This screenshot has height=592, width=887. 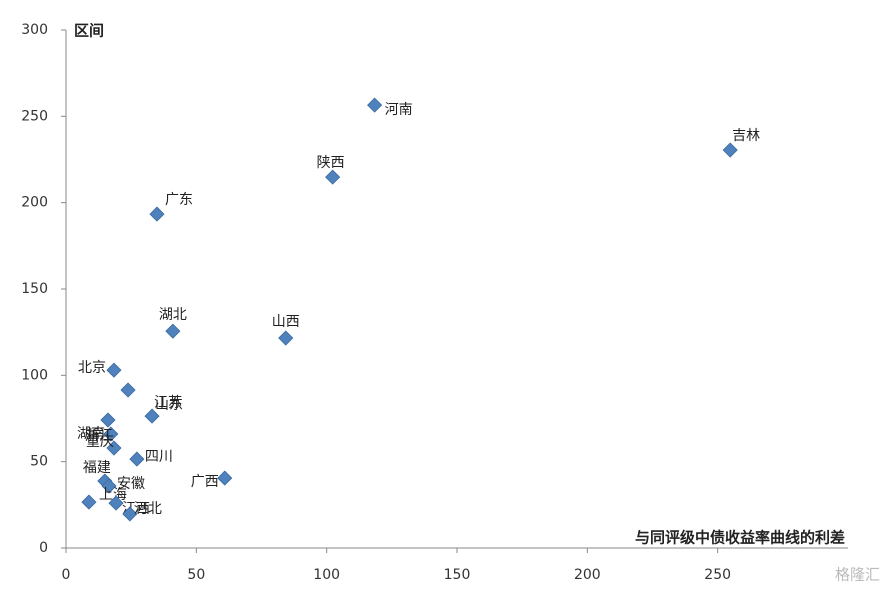 What do you see at coordinates (205, 482) in the screenshot?
I see `point-label: 广西` at bounding box center [205, 482].